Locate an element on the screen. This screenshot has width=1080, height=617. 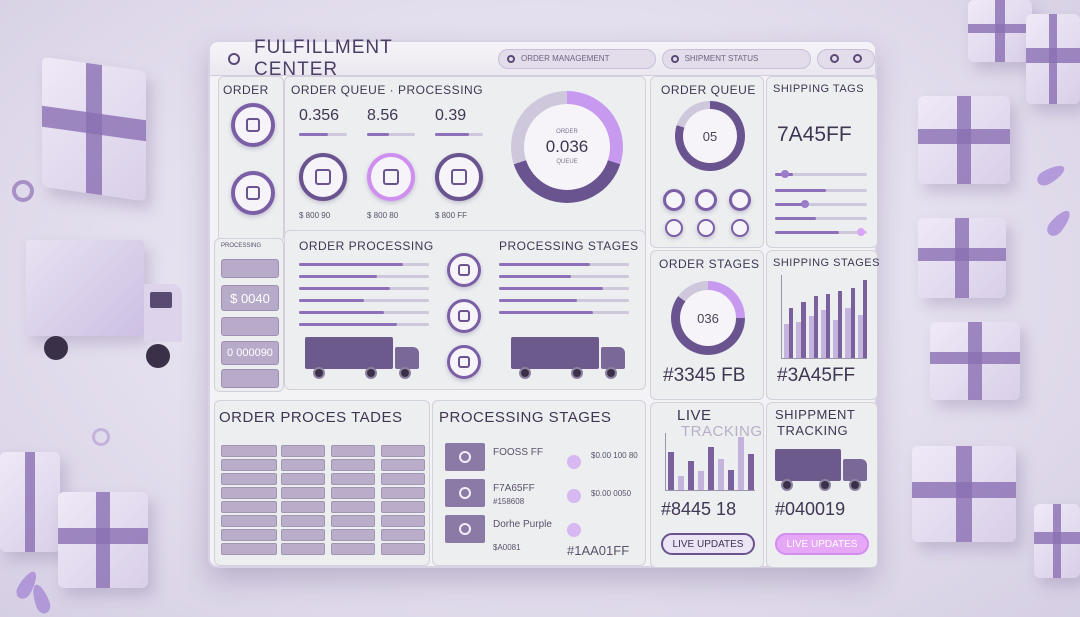
order-panel: ORDER is located at coordinates (251, 159).